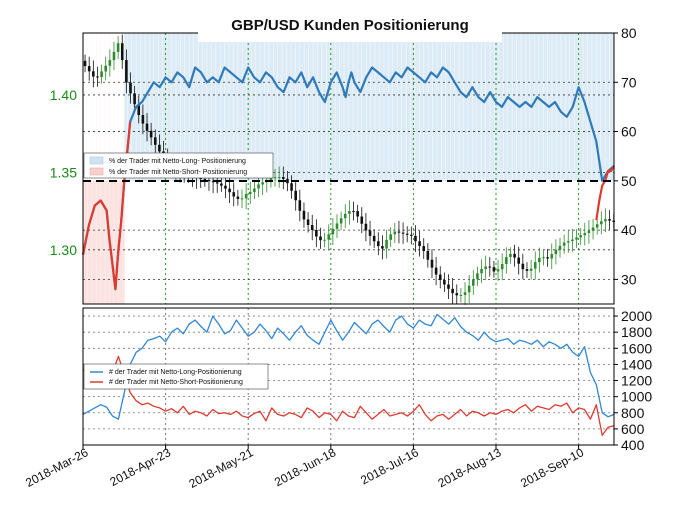  I want to click on x-tick-label: 2018-Aug-13, so click(470, 467).